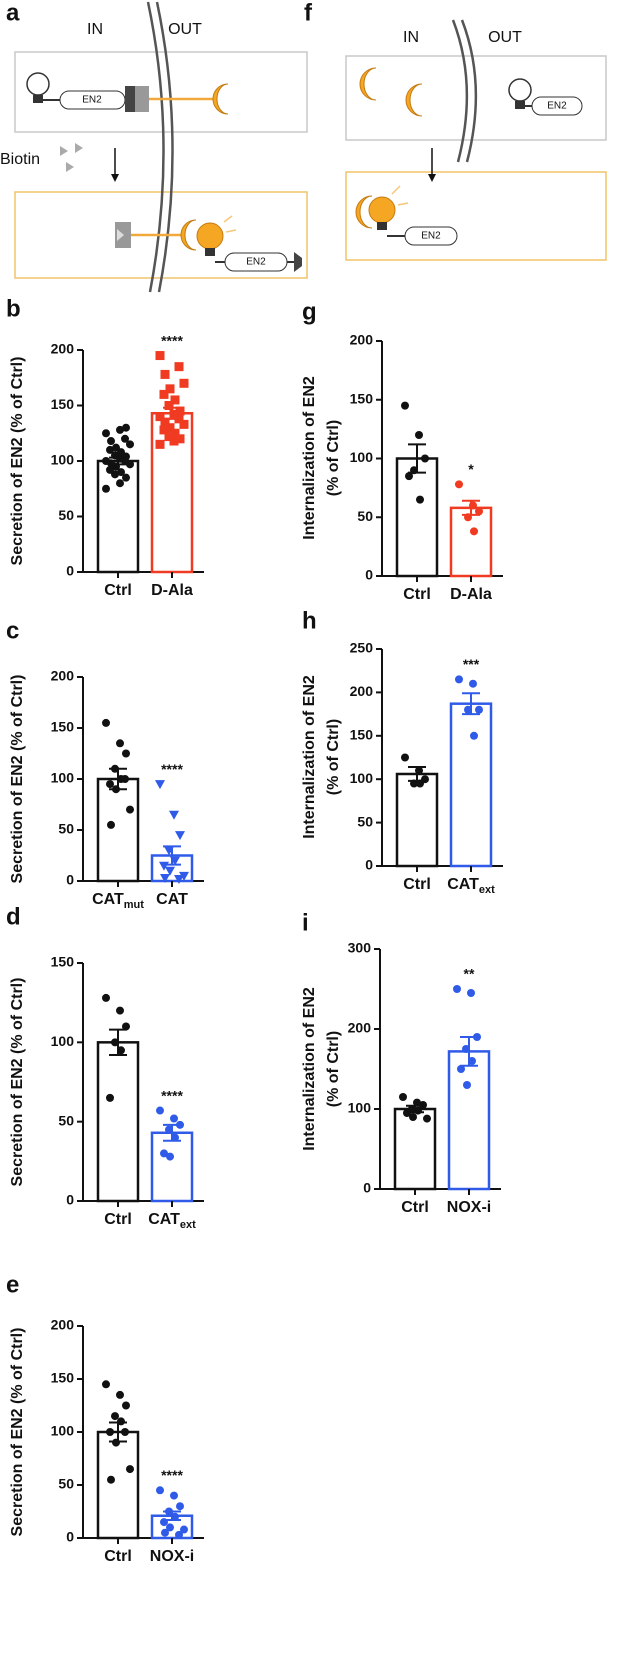  I want to click on y-axis-label: (% of Ctrl), so click(333, 757).